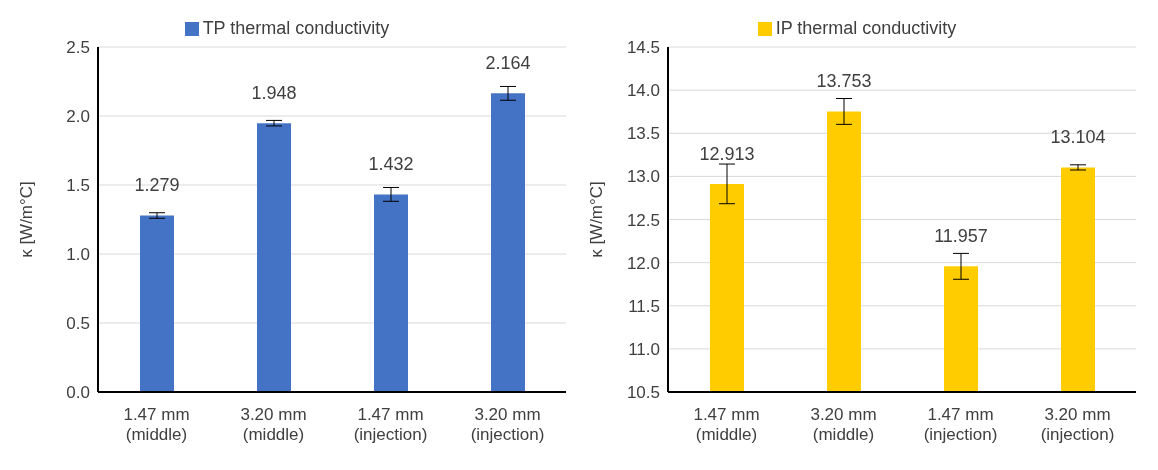 The image size is (1158, 470). I want to click on y-tick-label: 14.0, so click(643, 91).